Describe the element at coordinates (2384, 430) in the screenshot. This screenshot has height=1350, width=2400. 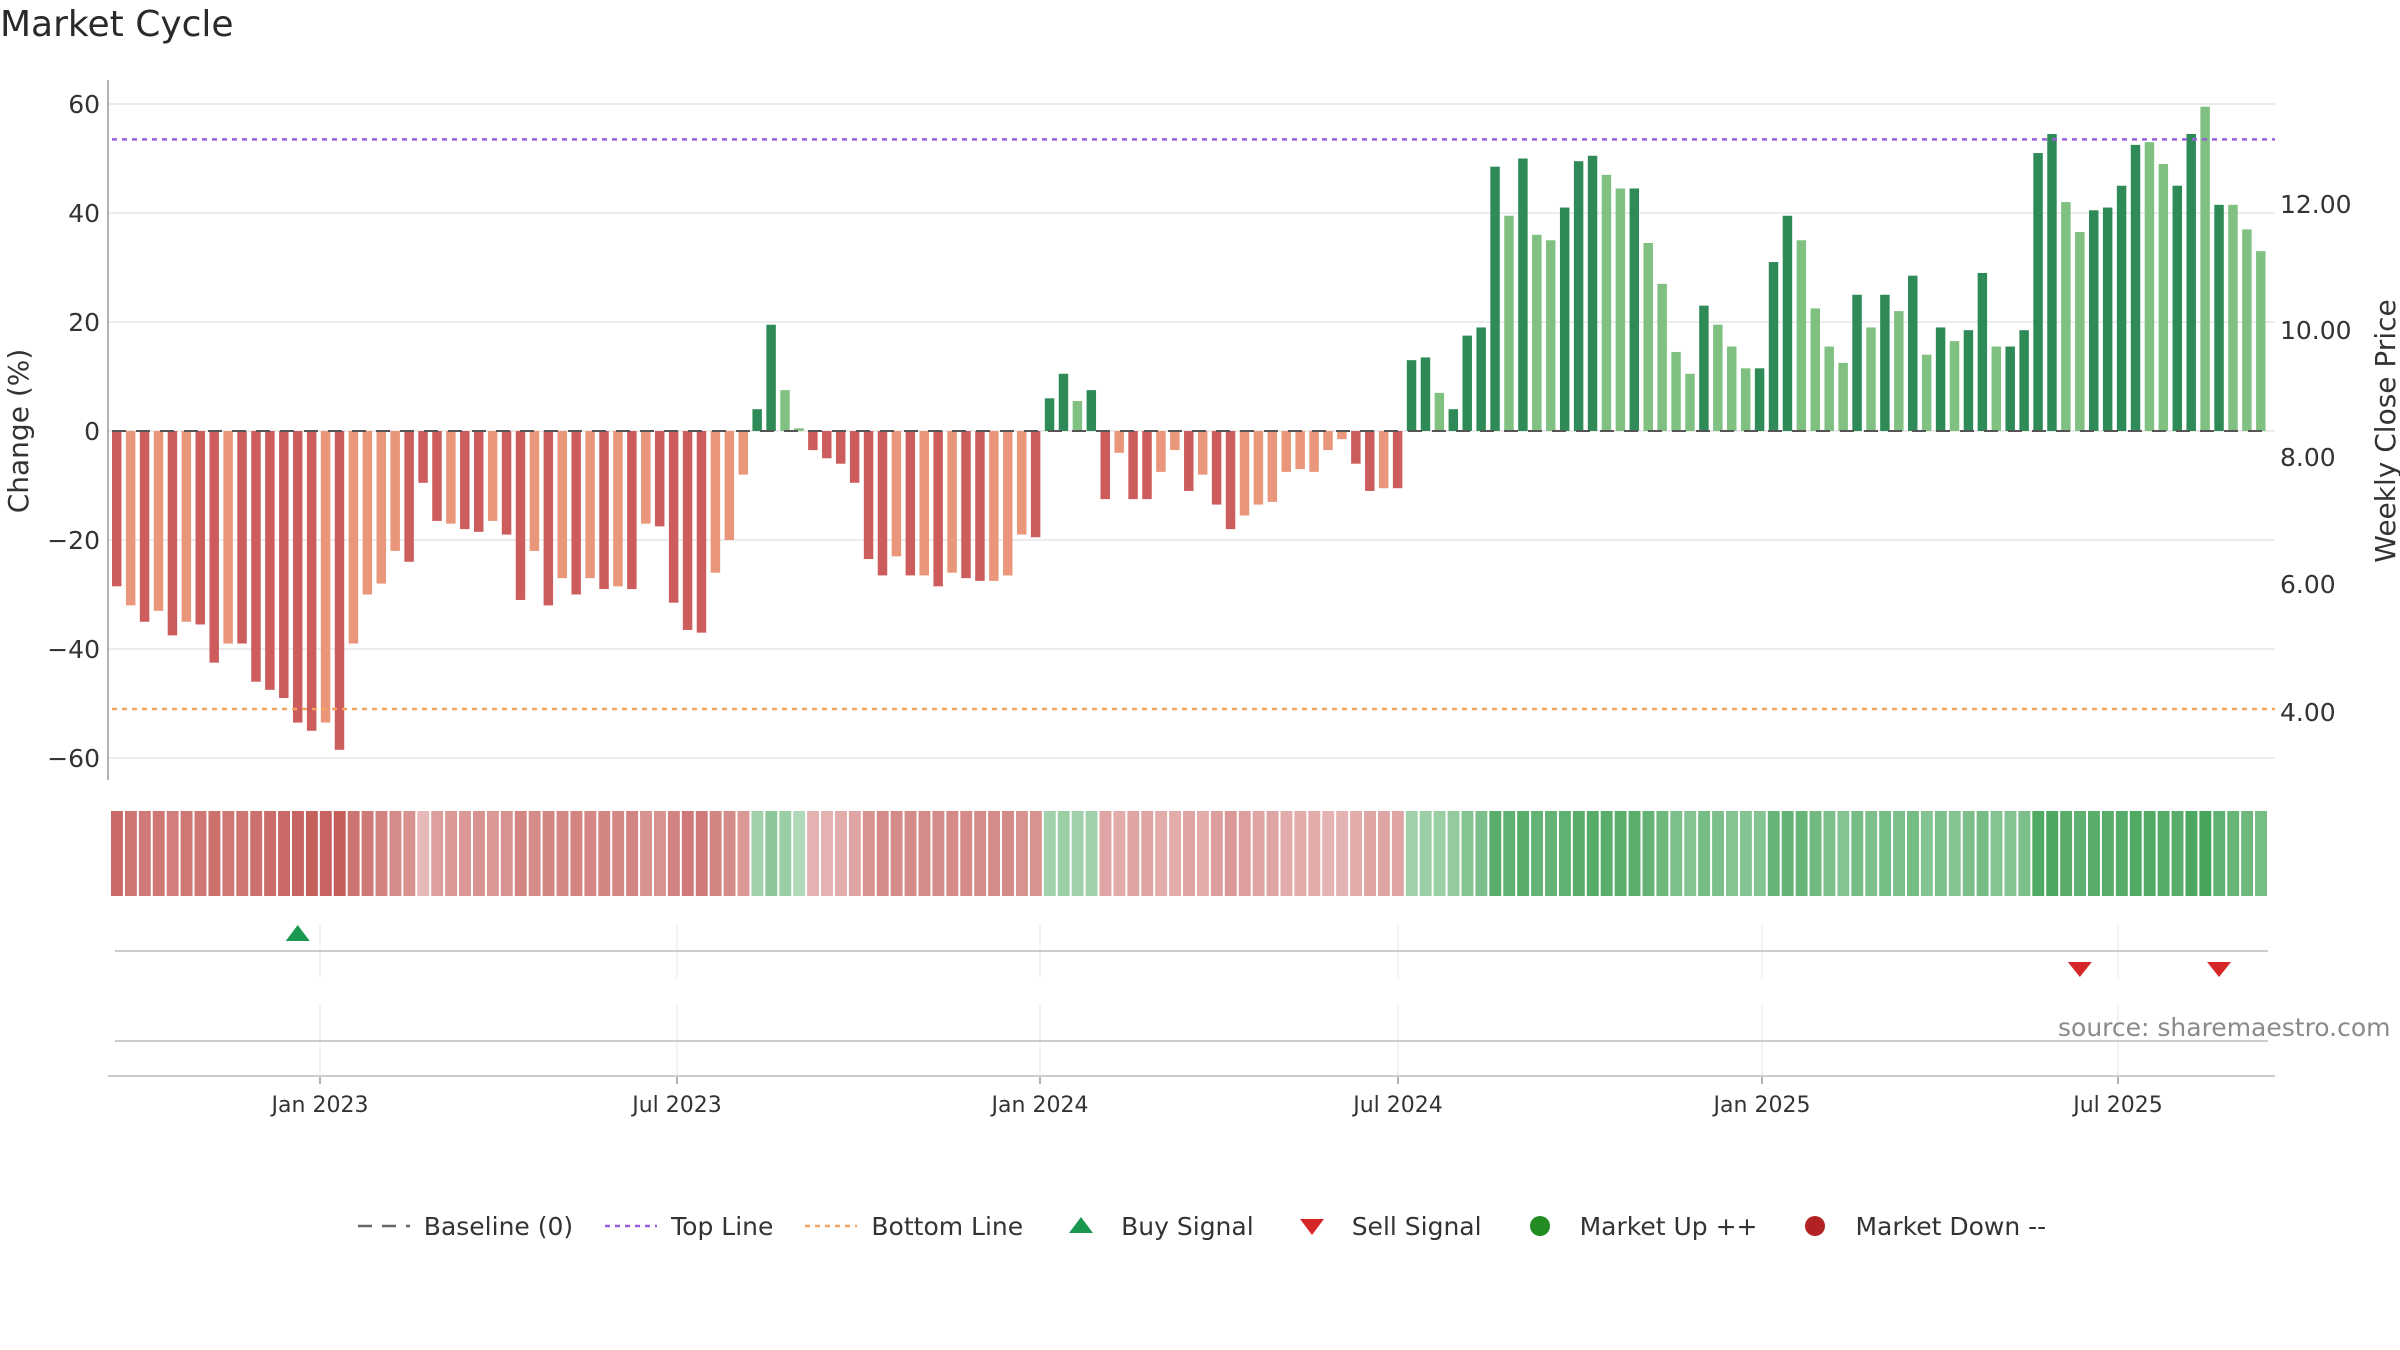
I see `y2-axis-title: Weekly Close Price` at that location.